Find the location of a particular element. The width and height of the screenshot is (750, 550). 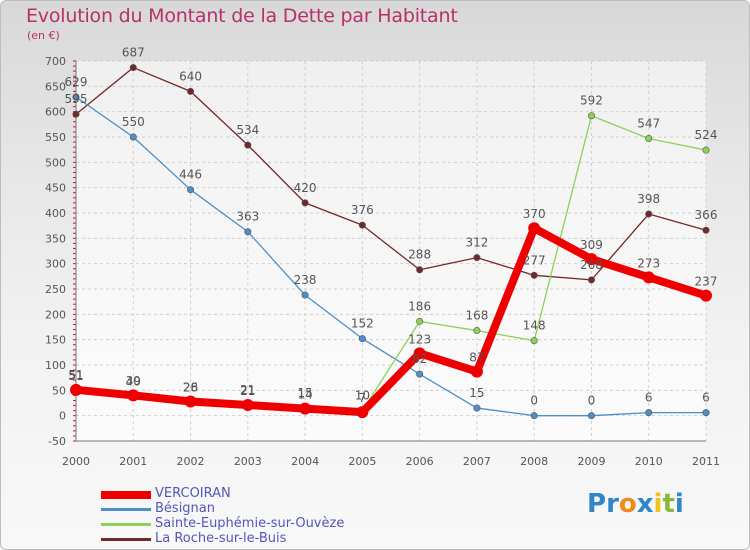

data-label: 14 is located at coordinates (304, 395).